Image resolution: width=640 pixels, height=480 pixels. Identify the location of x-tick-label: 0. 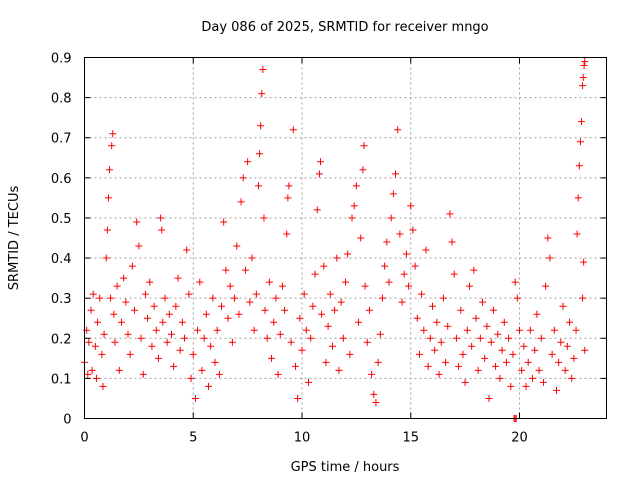
(84, 438).